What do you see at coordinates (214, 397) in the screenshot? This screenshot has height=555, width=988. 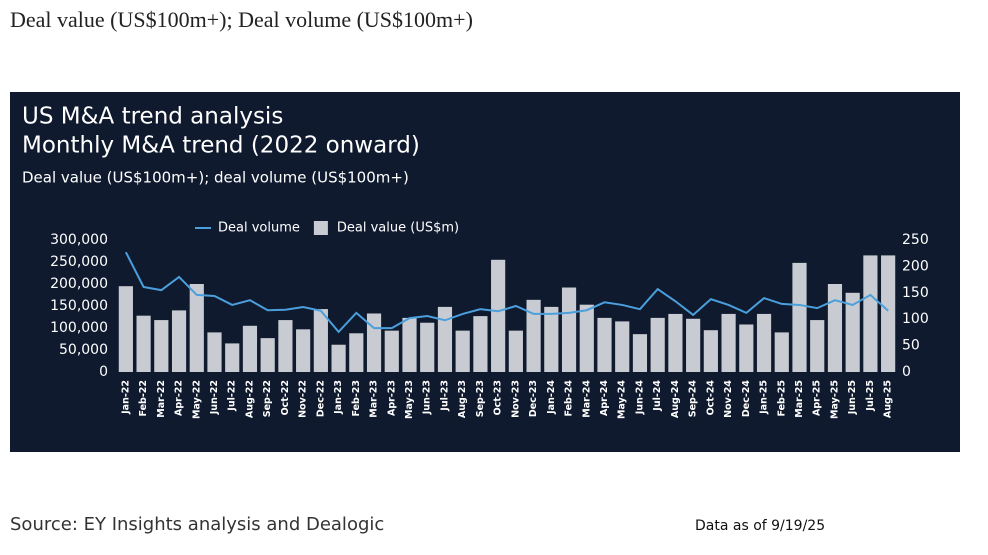 I see `x-tick-label: Jun-22` at bounding box center [214, 397].